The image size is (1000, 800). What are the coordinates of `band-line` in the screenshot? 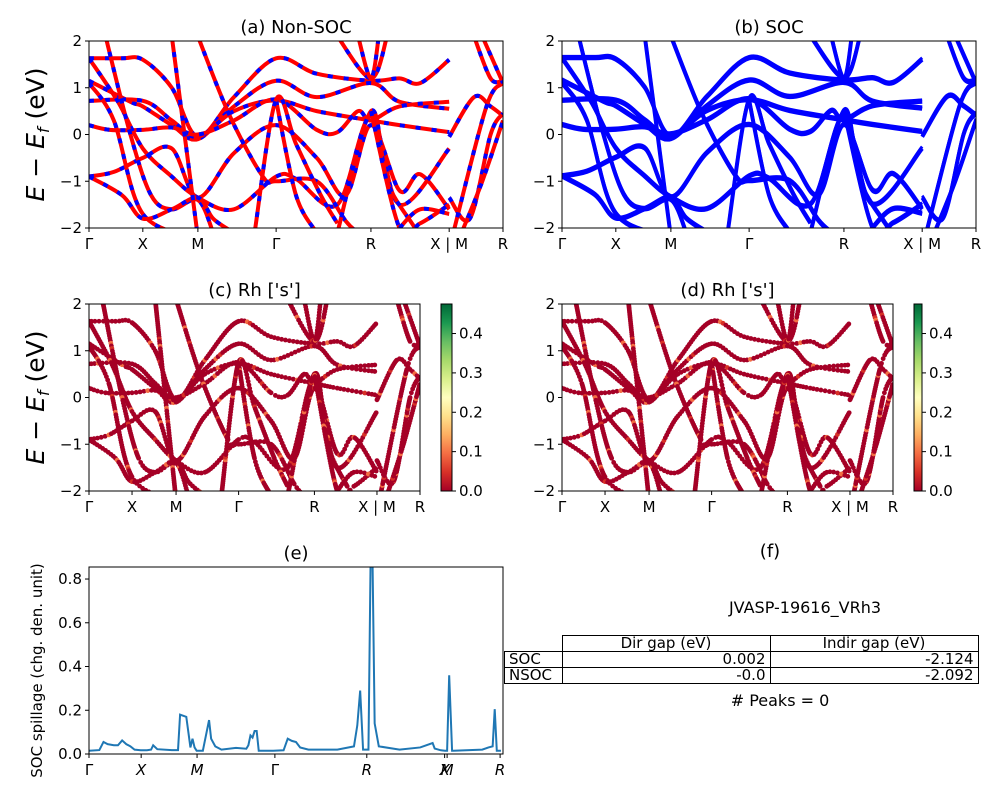 It's located at (768, 163).